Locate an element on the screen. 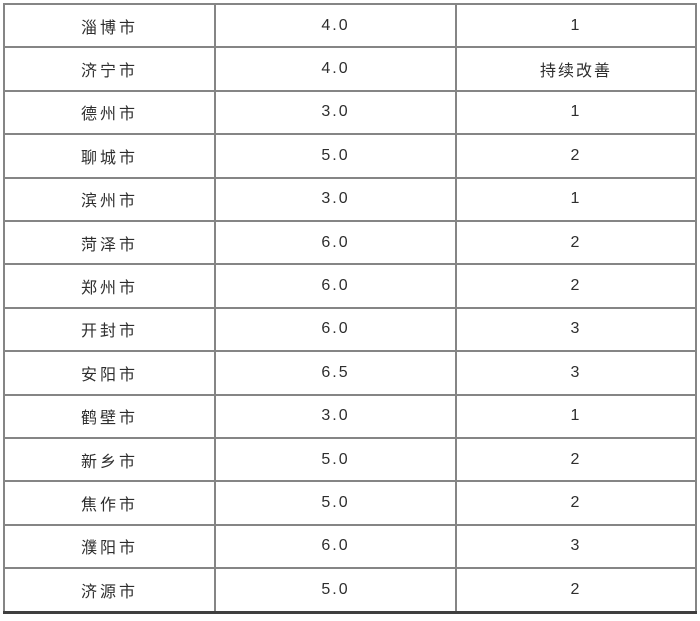 This screenshot has width=700, height=621. city-cell: 鹤壁市 is located at coordinates (109, 416).